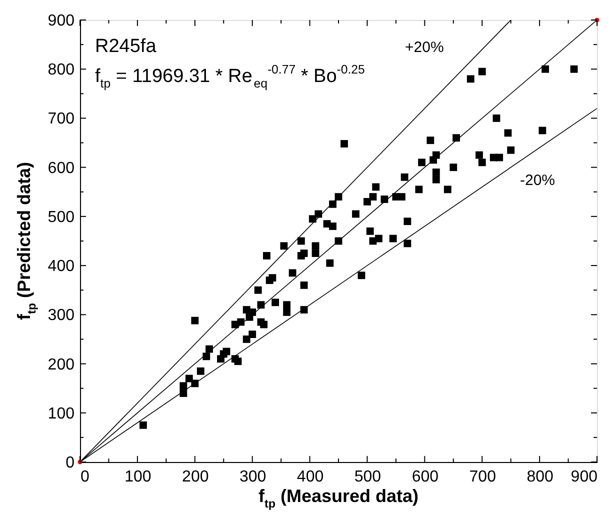 Image resolution: width=610 pixels, height=522 pixels. I want to click on y-tick-label: 0, so click(70, 463).